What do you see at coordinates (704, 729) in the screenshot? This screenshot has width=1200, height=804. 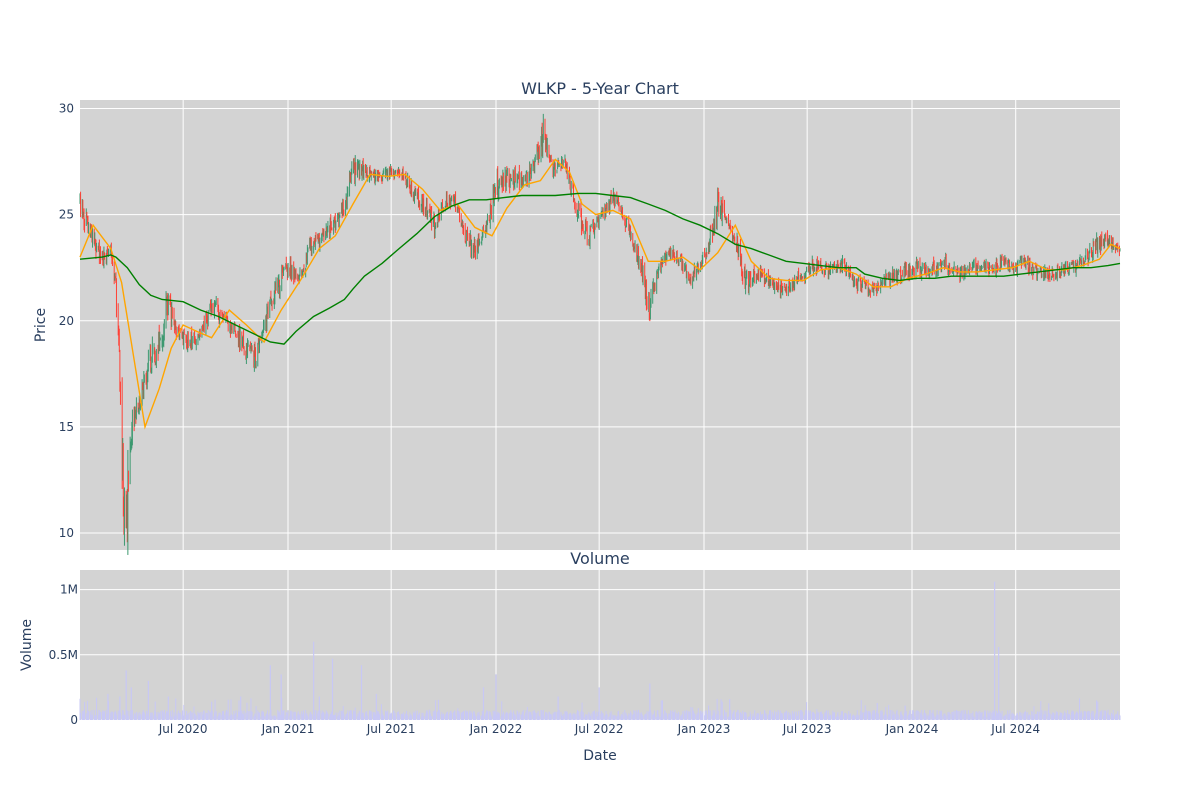 I see `x-tick-Jan 2023: Jan 2023` at bounding box center [704, 729].